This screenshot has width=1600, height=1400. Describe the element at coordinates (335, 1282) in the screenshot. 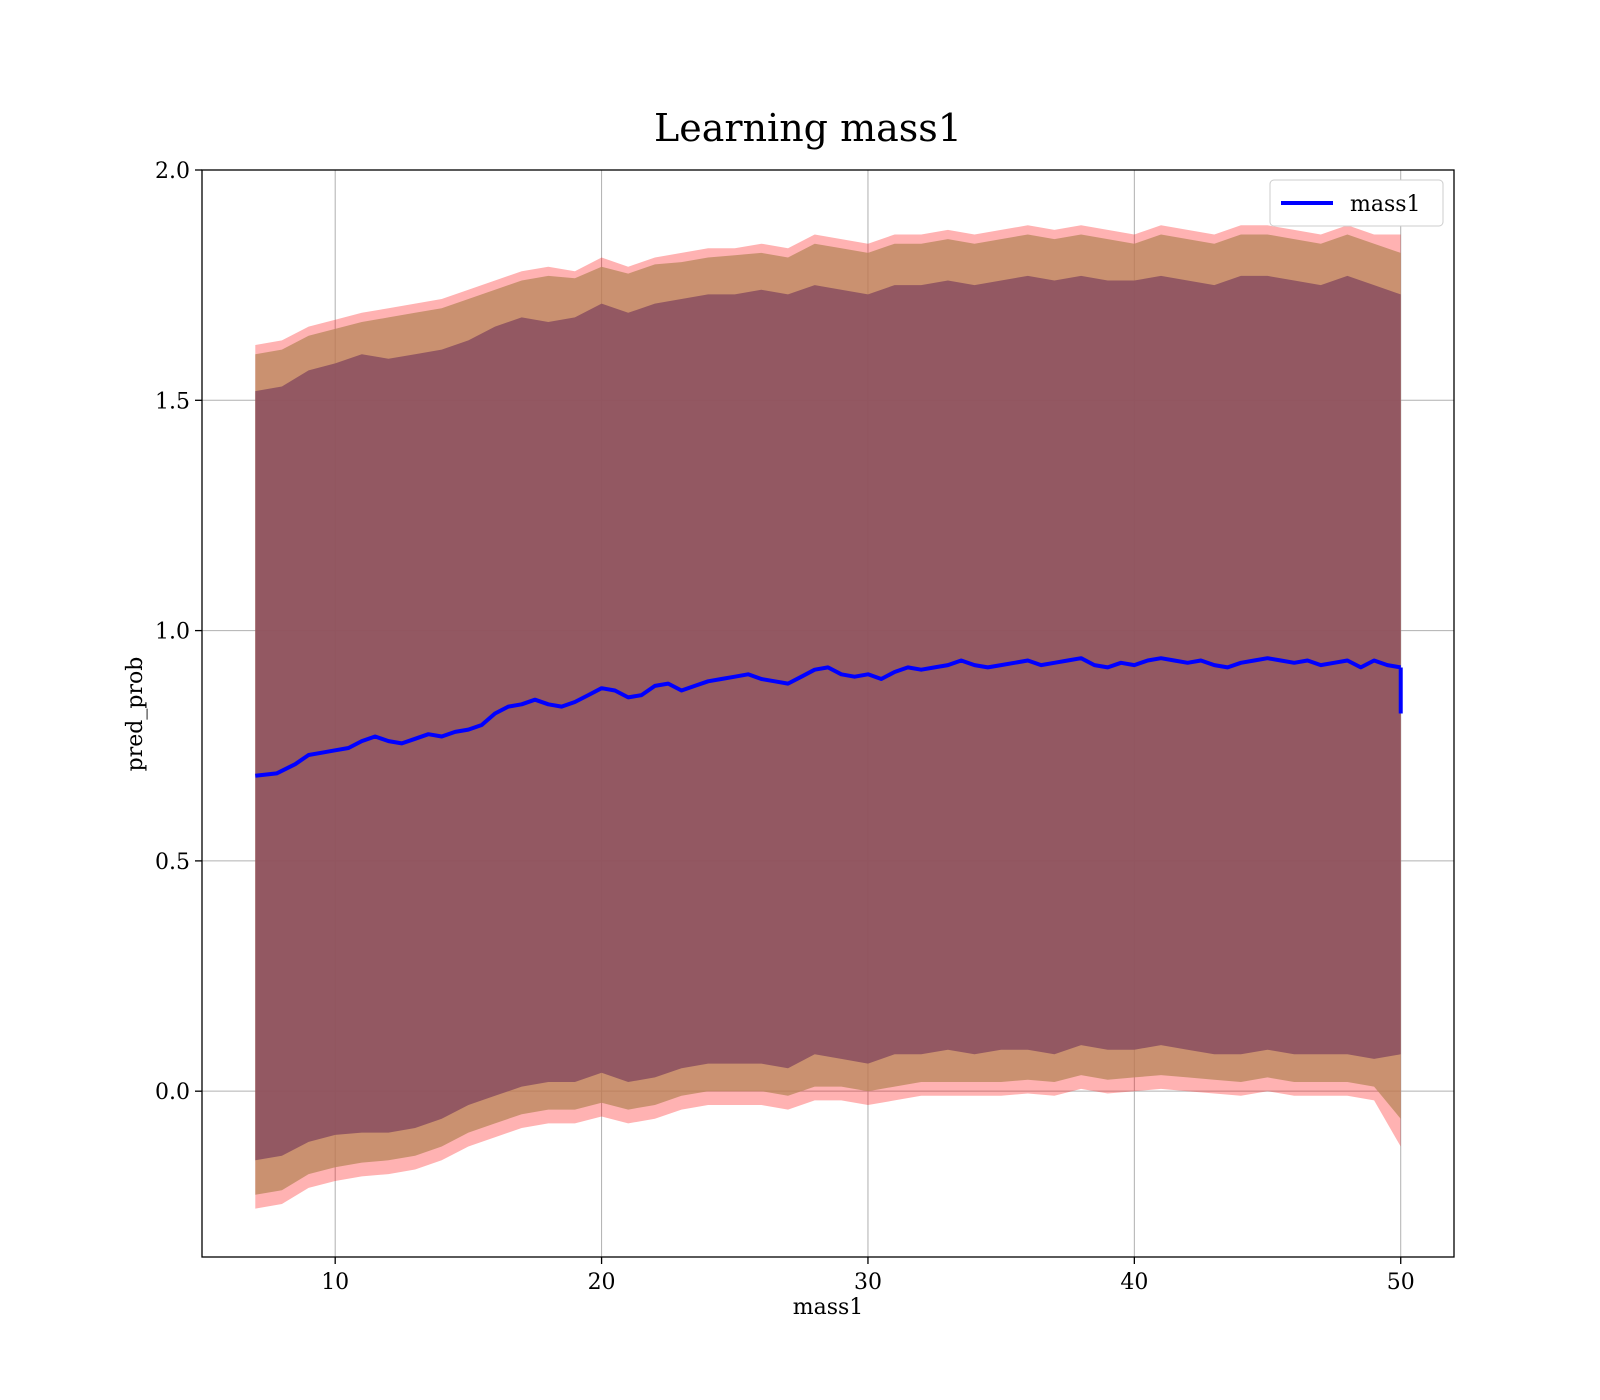

I see `x-tick-label: 10` at that location.